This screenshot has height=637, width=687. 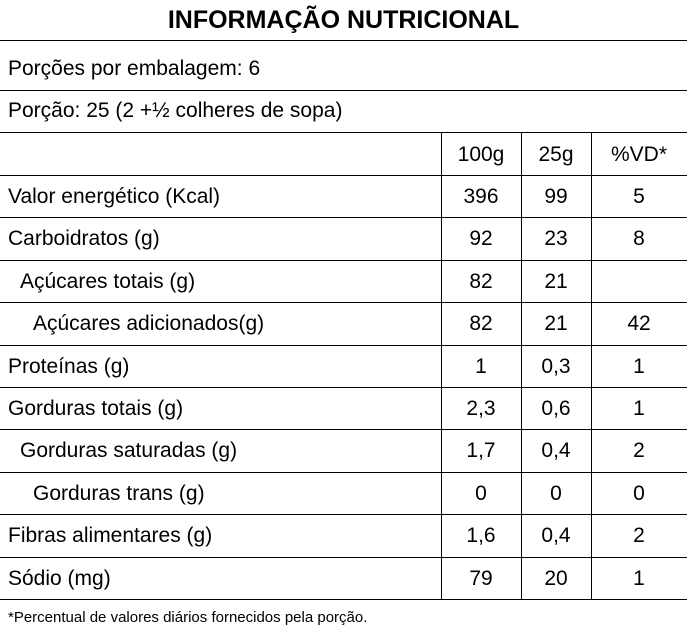 I want to click on cell-25g: 99, so click(x=556, y=196).